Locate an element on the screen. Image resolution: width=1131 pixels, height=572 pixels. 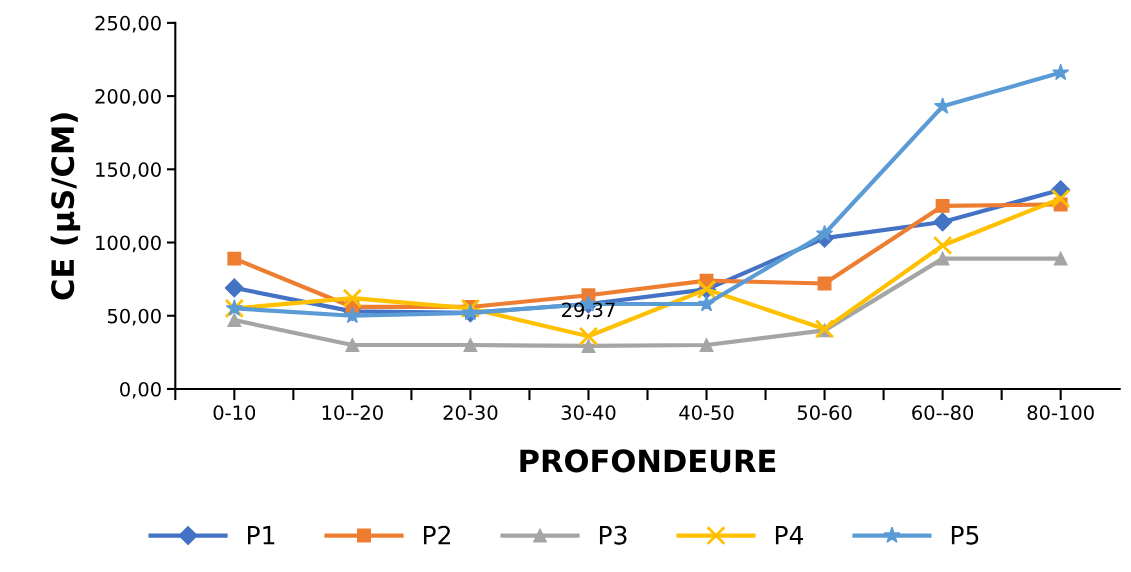
x-tick-label: 20-30 is located at coordinates (470, 412).